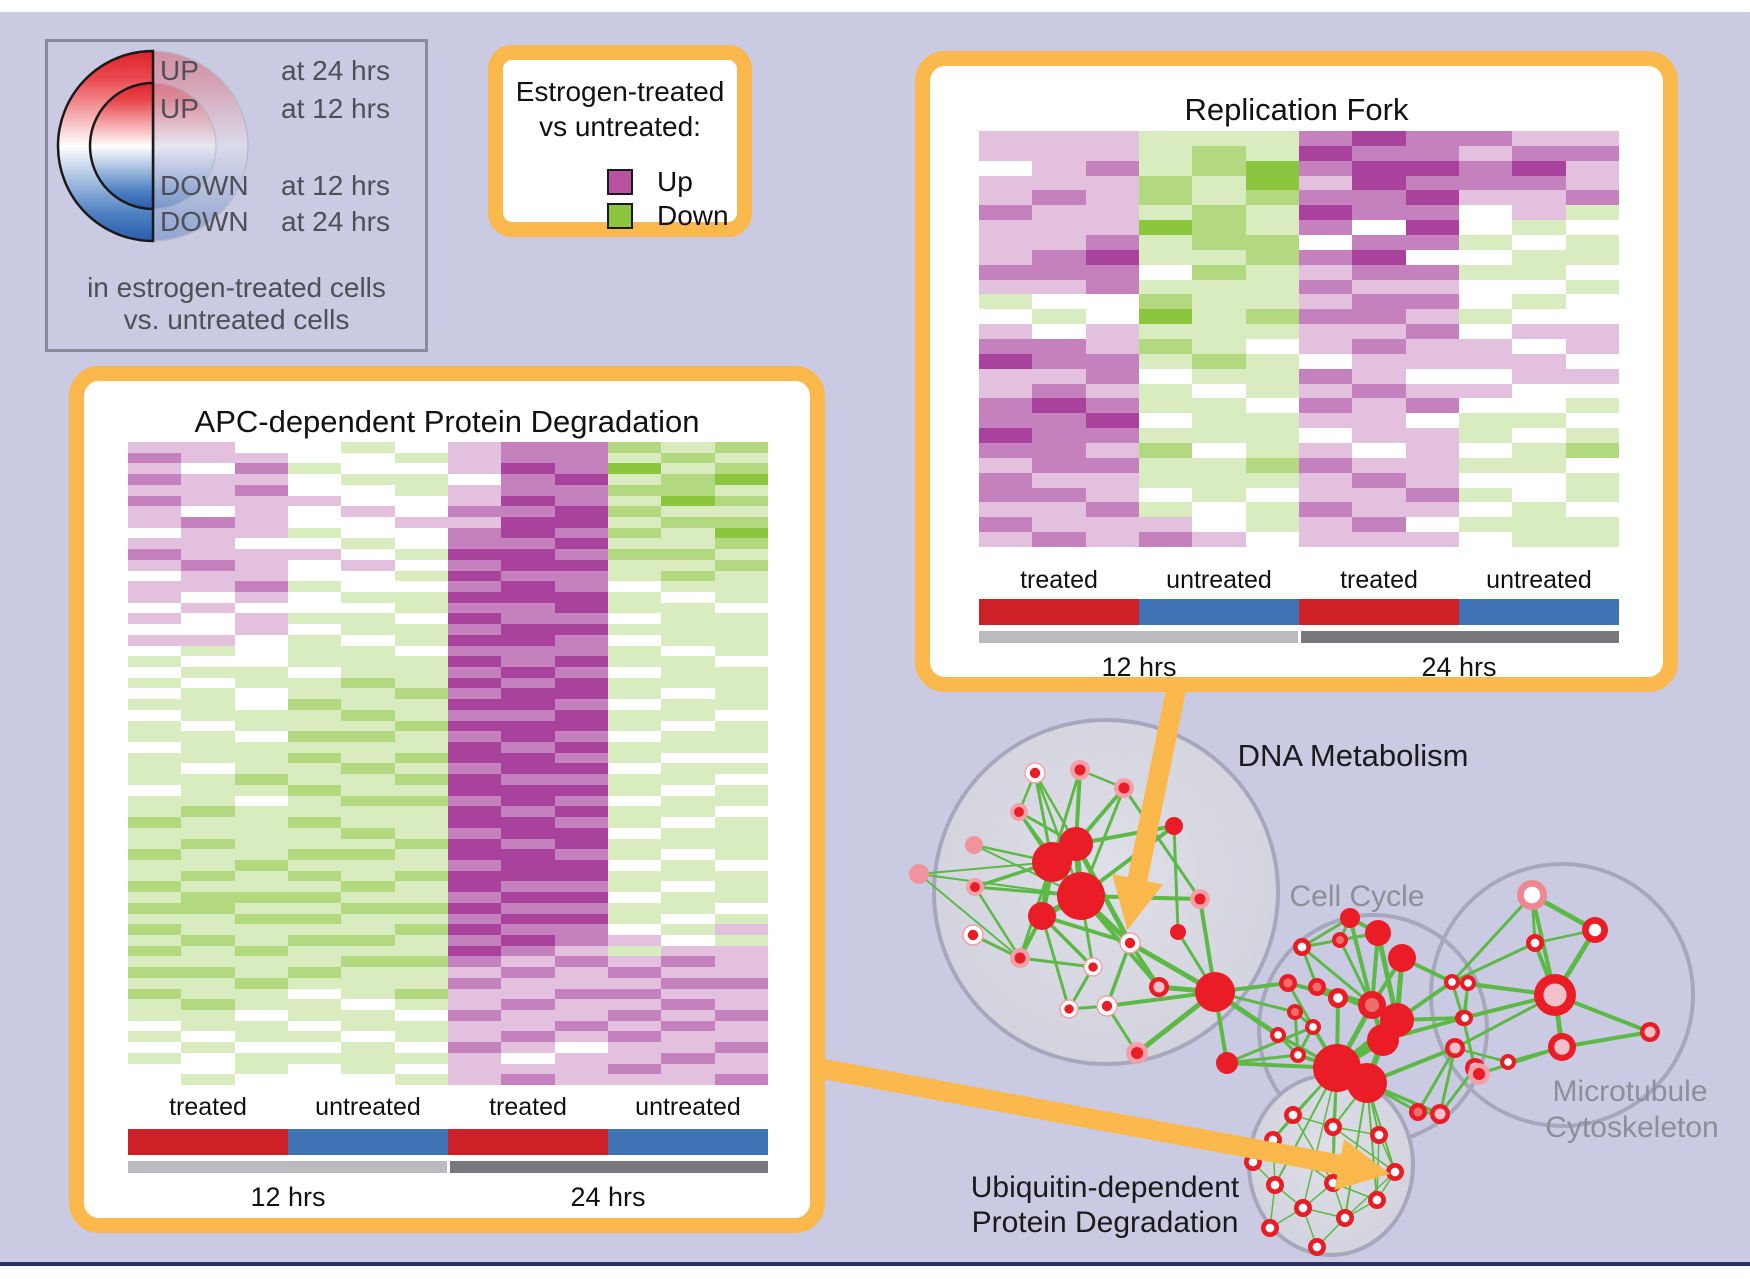  What do you see at coordinates (448, 1142) in the screenshot?
I see `apc-condition-bars` at bounding box center [448, 1142].